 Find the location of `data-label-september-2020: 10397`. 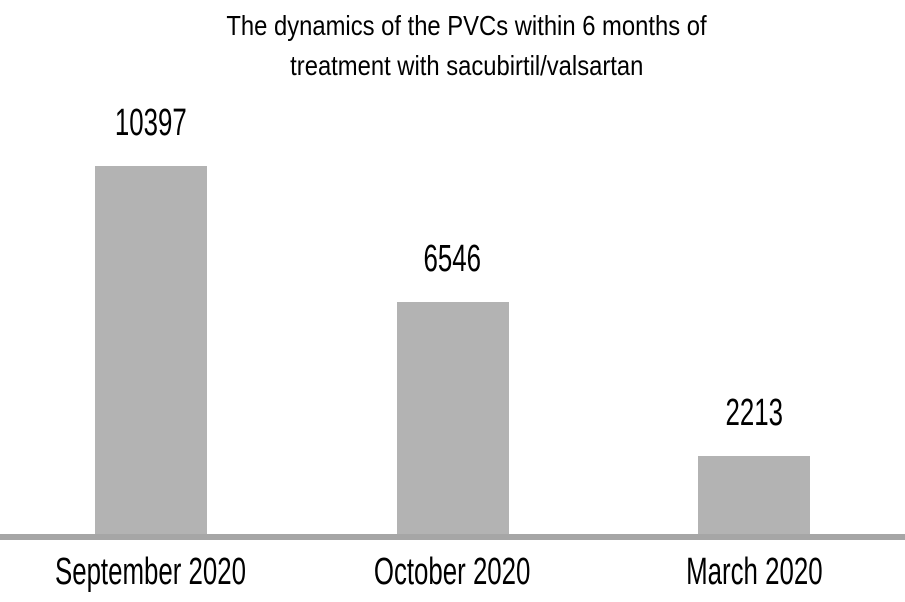

data-label-september-2020: 10397 is located at coordinates (151, 123).